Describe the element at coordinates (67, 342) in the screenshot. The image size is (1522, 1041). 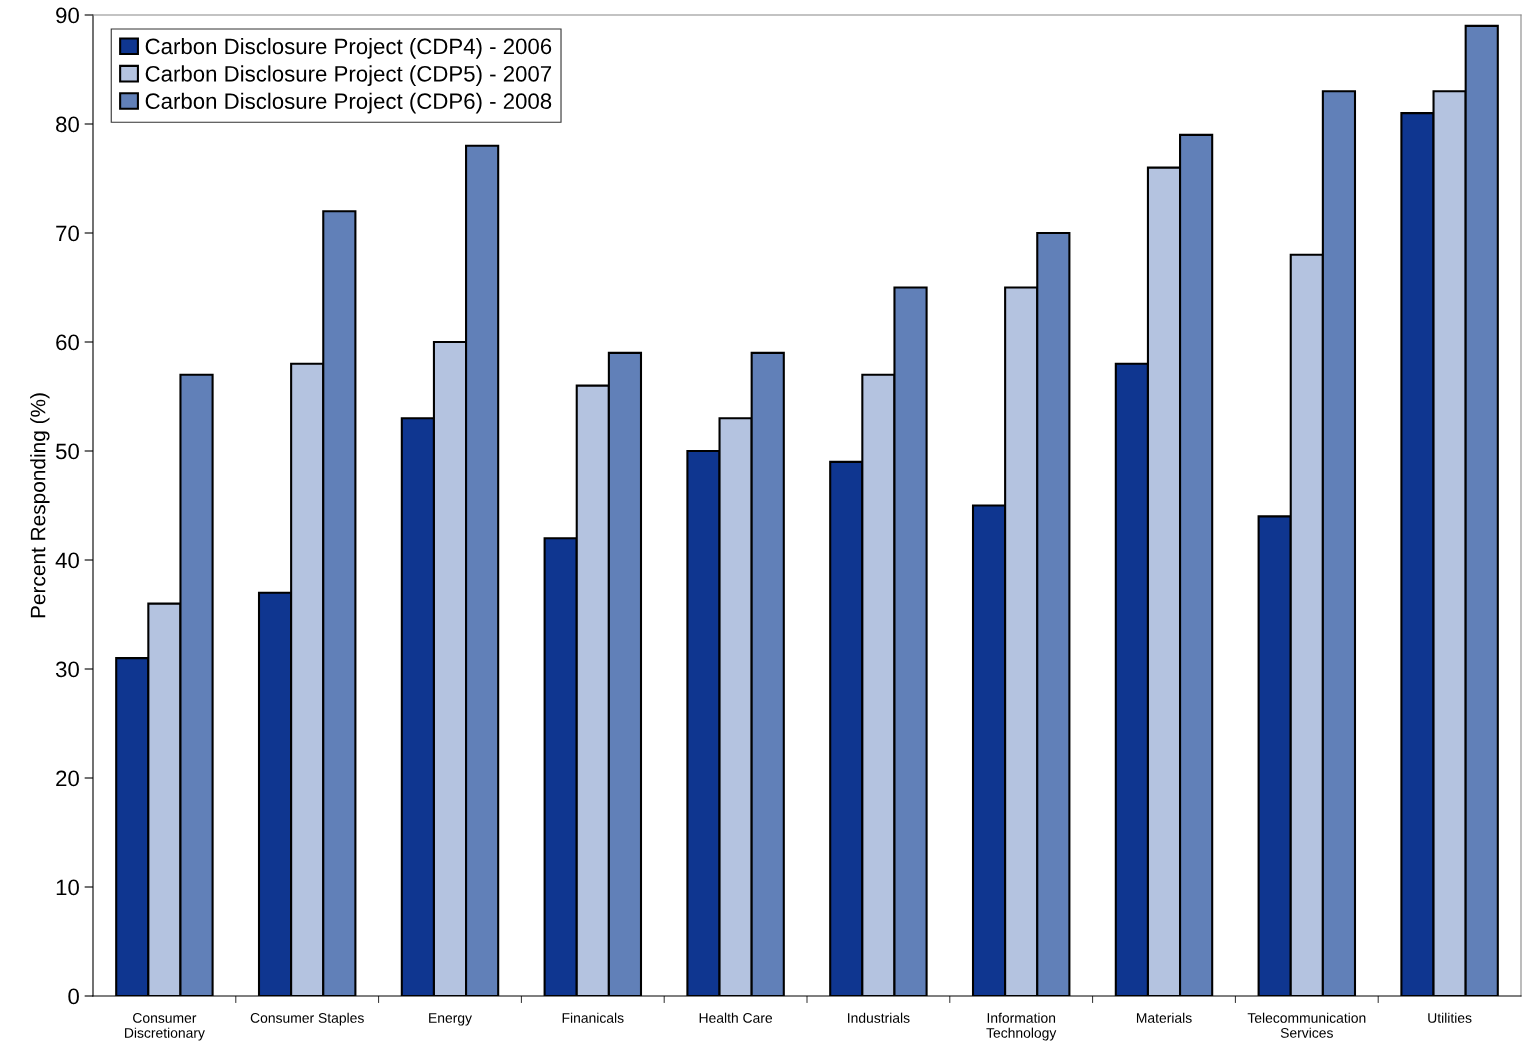
I see `y-tick-label: 60` at that location.